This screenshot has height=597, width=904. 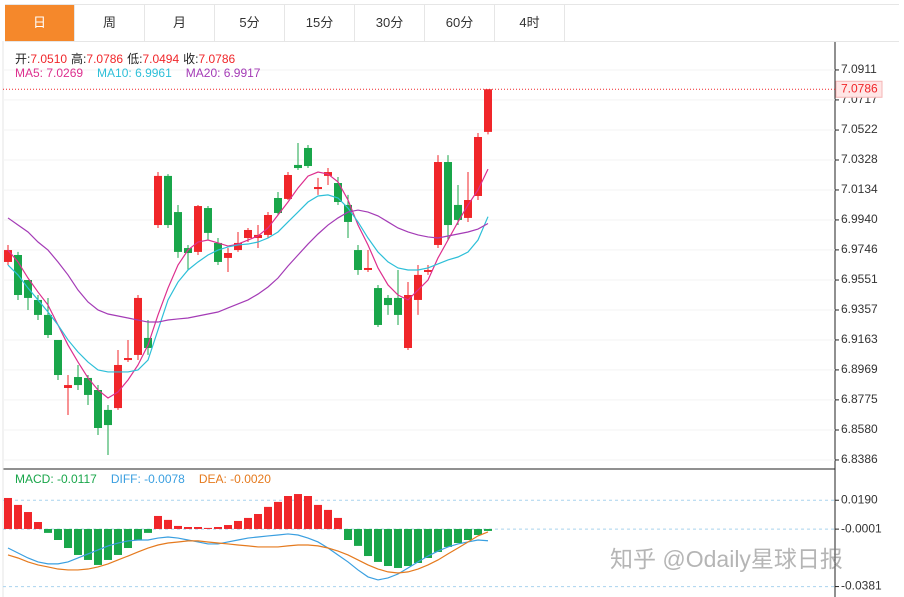 What do you see at coordinates (127, 58) in the screenshot?
I see `ohlc-info: 开:7.0510 高:7.0786 低:7.0494 收:7.0786` at bounding box center [127, 58].